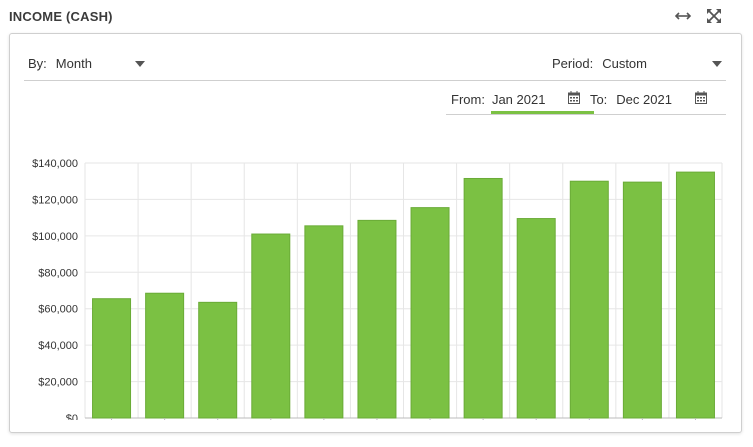 The image size is (753, 447). What do you see at coordinates (73, 63) in the screenshot?
I see `by-value: Month` at bounding box center [73, 63].